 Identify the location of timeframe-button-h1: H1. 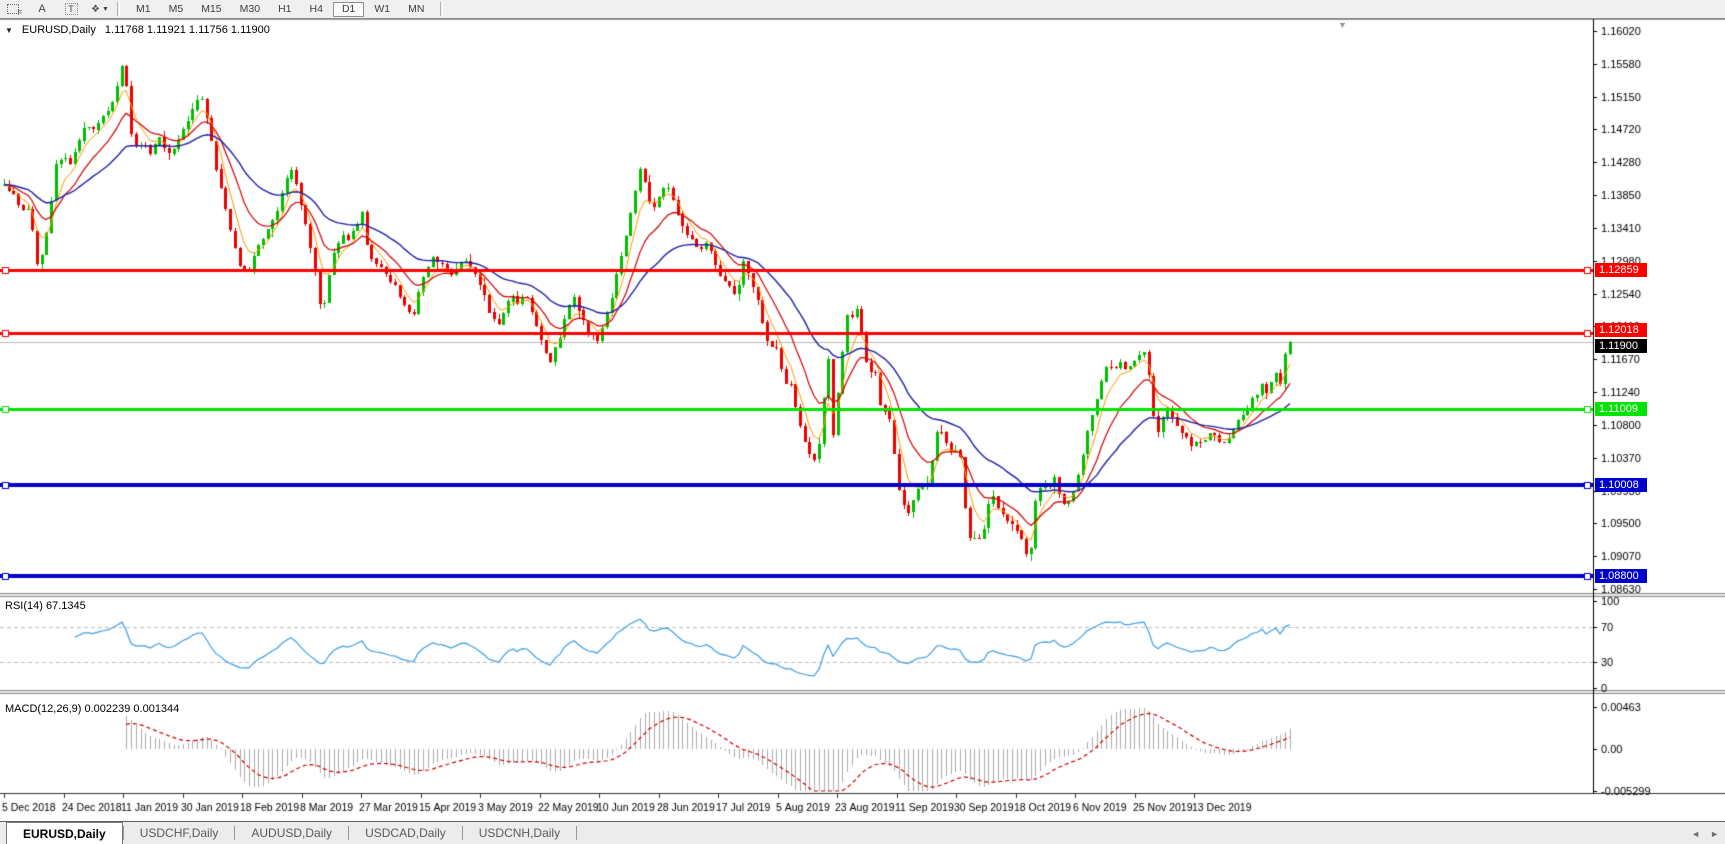
(285, 8).